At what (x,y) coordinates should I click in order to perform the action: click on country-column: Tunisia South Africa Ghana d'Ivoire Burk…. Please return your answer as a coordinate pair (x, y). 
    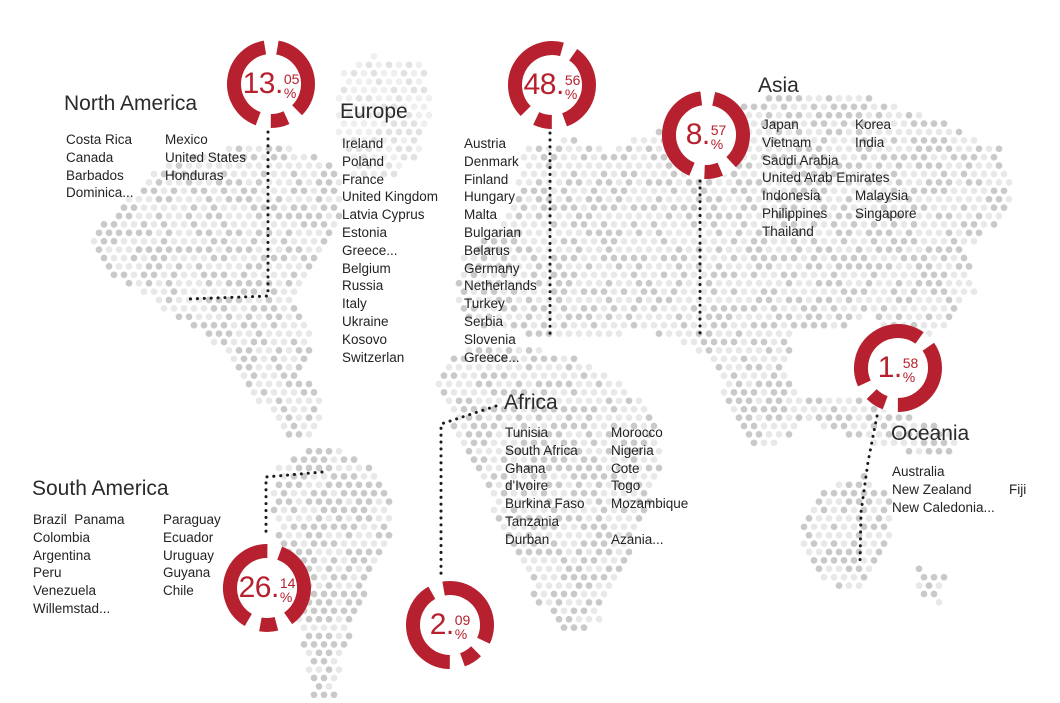
    Looking at the image, I should click on (545, 486).